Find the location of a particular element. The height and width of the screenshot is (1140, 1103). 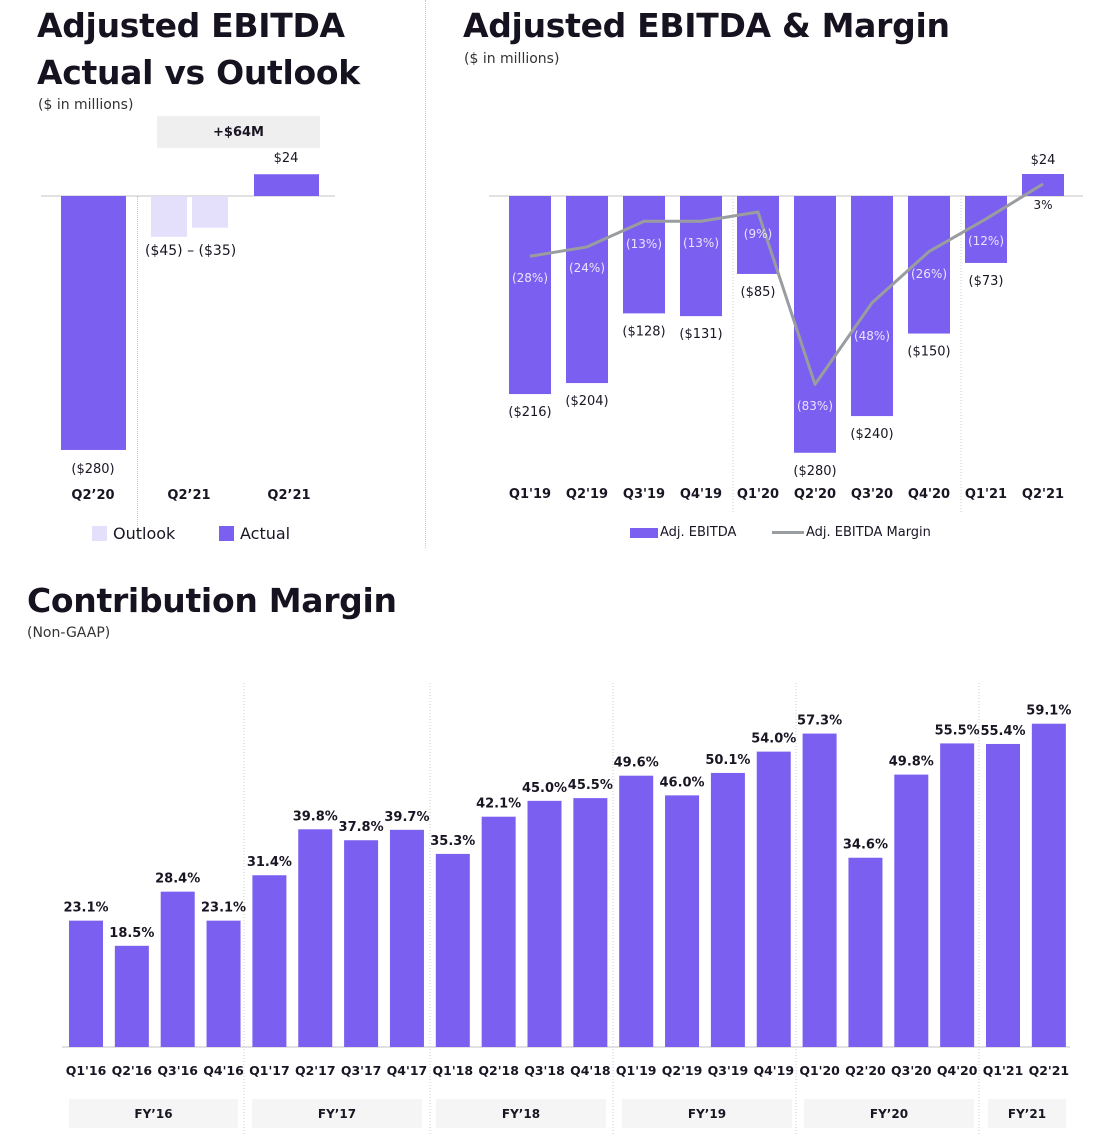

chart2-bar-Q1'21 is located at coordinates (986, 229).